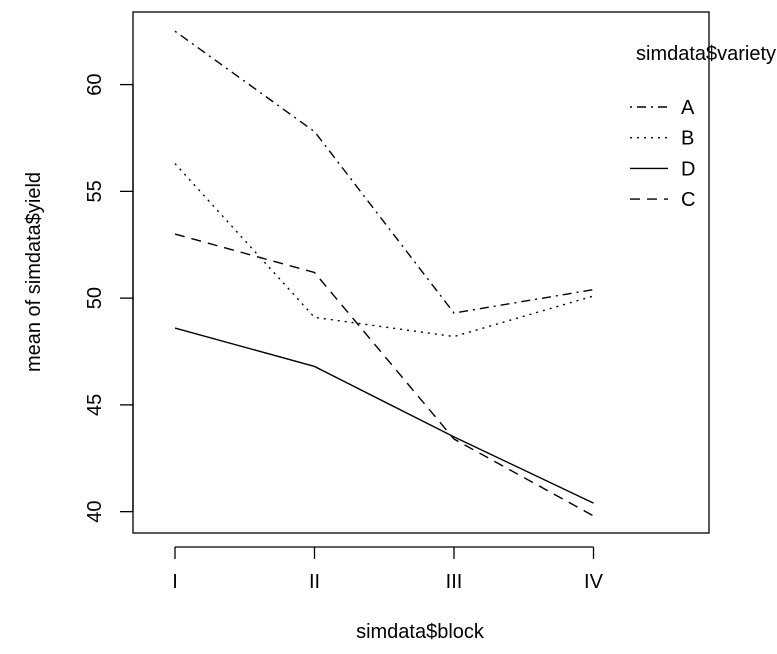 The image size is (777, 654). I want to click on y-tick-label: 50, so click(95, 298).